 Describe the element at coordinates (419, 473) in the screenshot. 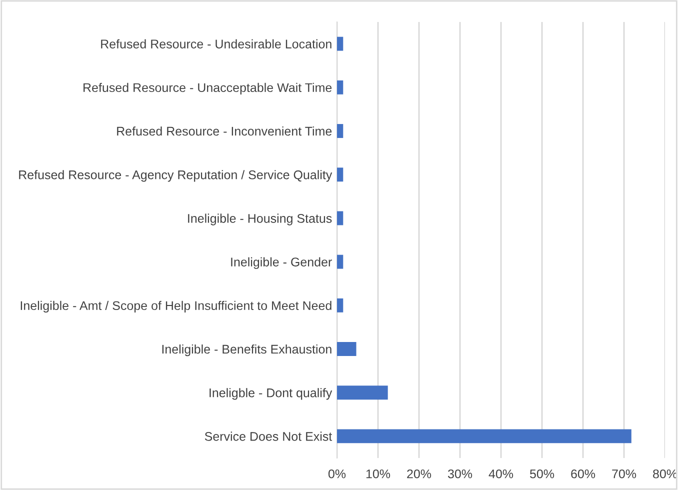

I see `x-tick-label: 20%` at that location.